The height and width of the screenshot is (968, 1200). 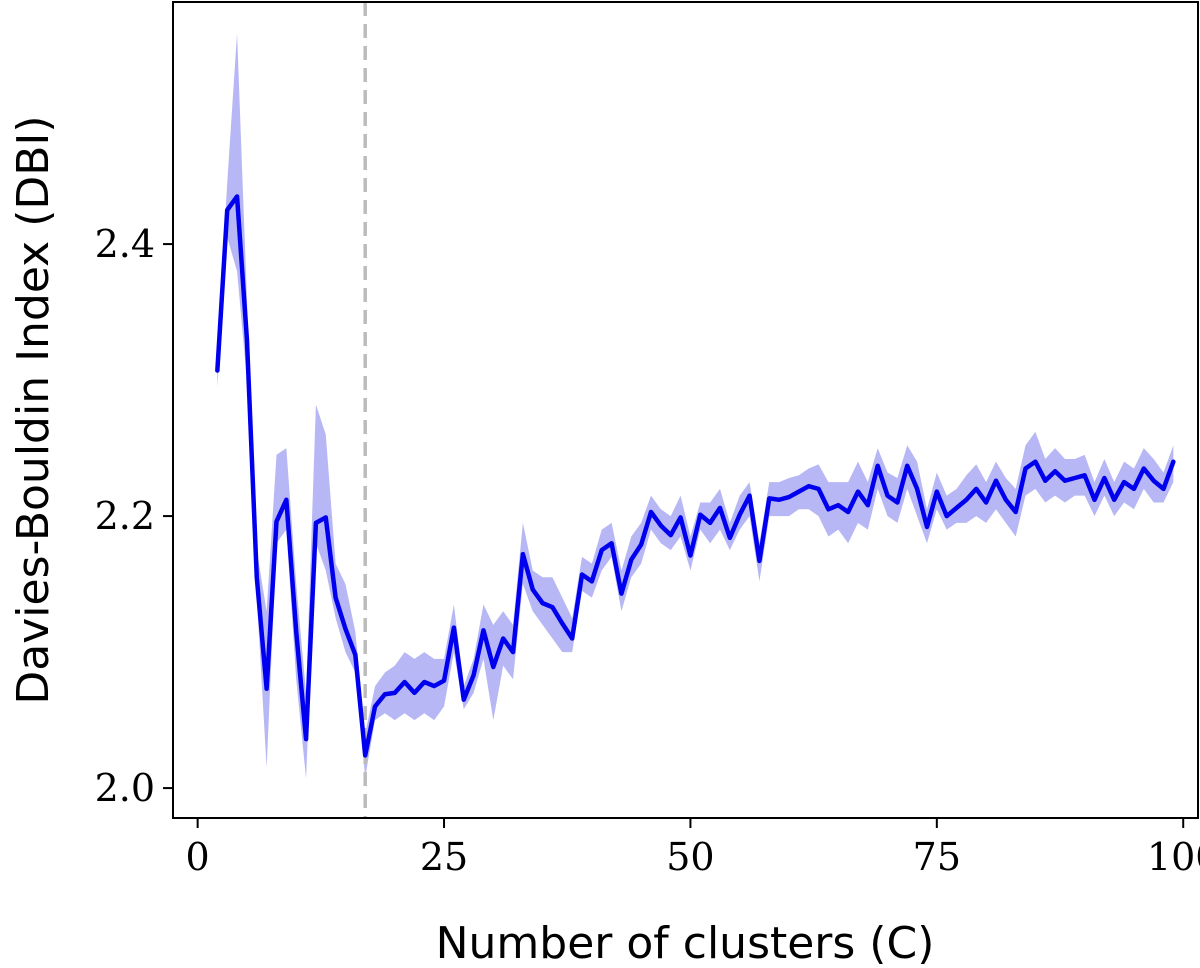 I want to click on y-axis-title: Davies-Bouldin Index (DBI), so click(x=33, y=409).